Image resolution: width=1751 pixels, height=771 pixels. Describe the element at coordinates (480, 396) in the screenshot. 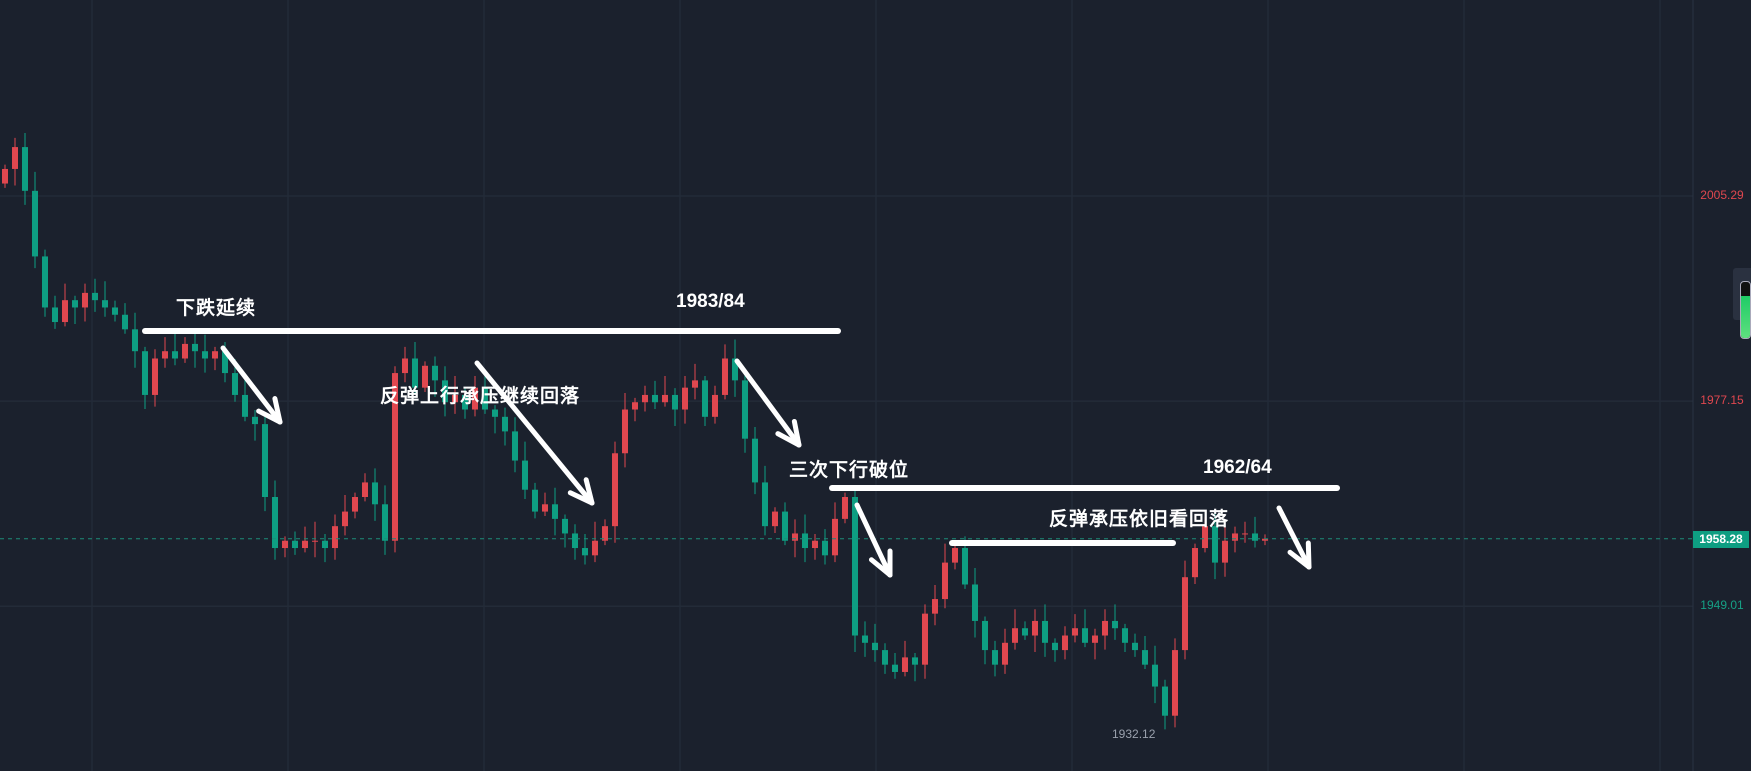

I see `annotation-text-rebound-pressure: 反弹上行承压继续回落` at that location.